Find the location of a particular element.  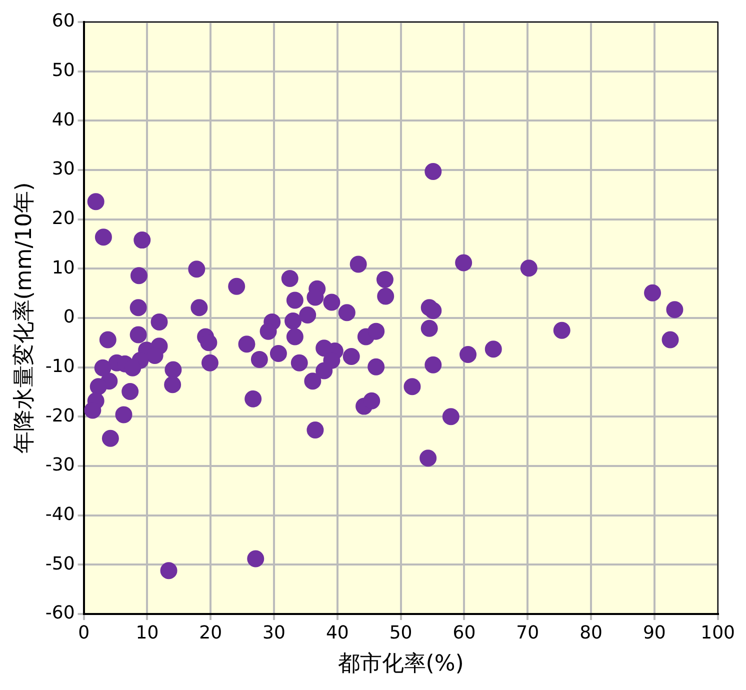

x-tick-label: 0 is located at coordinates (84, 633).